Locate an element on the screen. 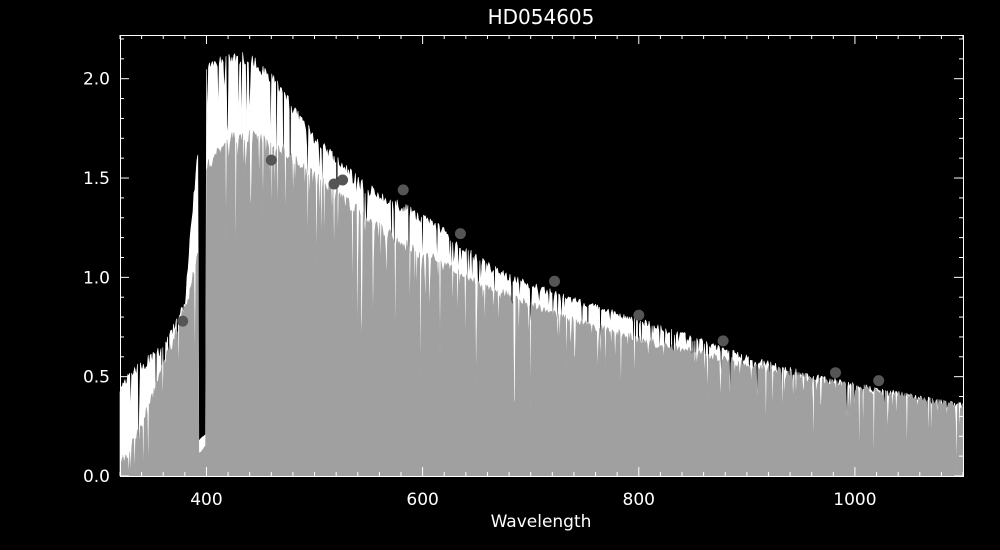  y-tick-label: 2.0 is located at coordinates (96, 80).